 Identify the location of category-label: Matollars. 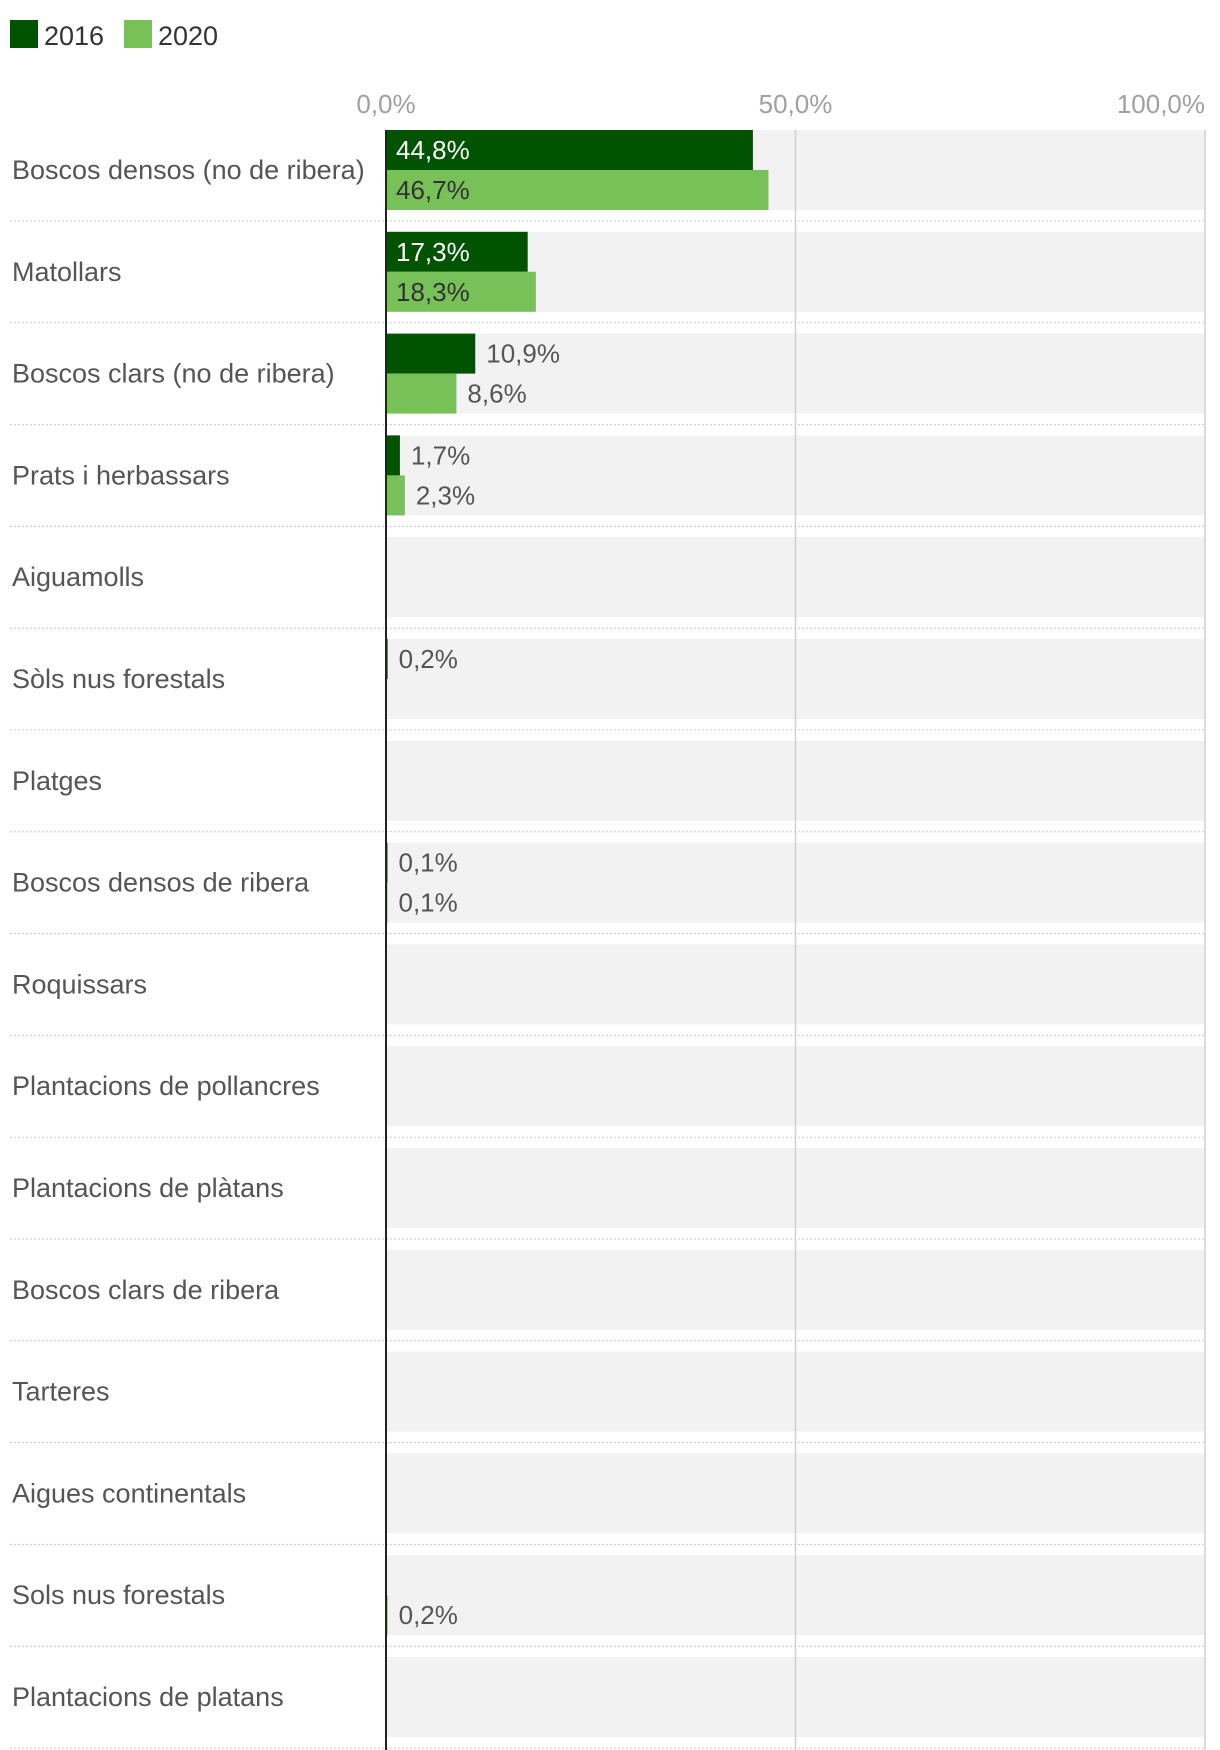
(67, 272).